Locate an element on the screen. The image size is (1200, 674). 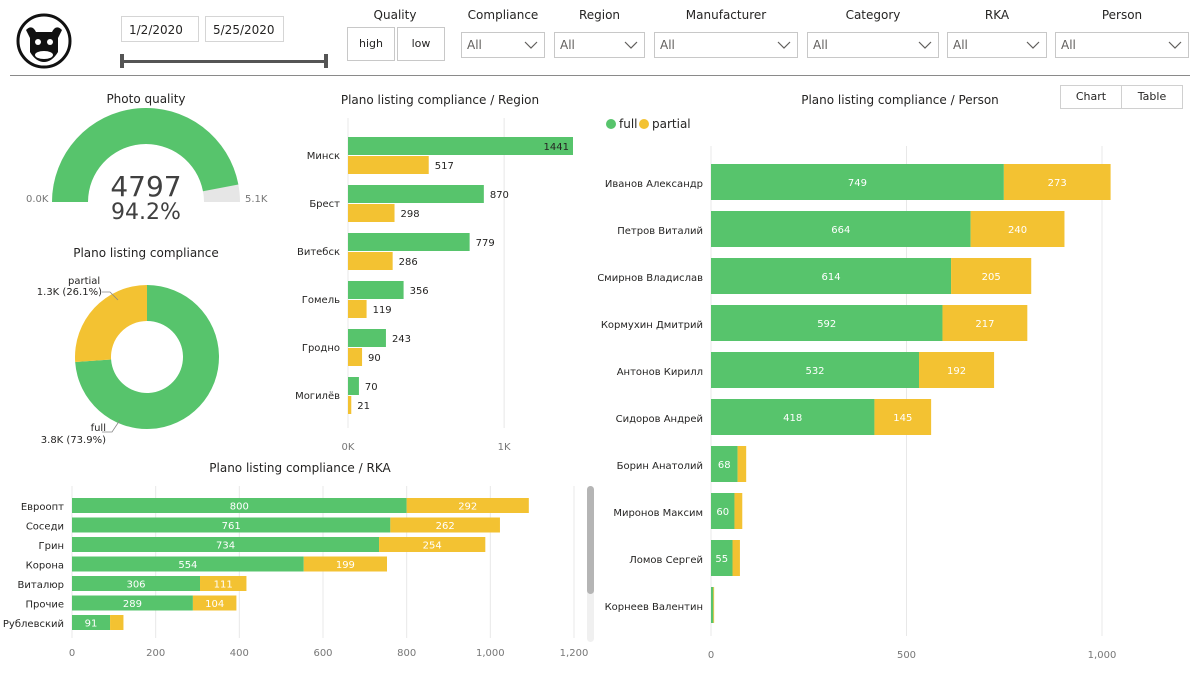
chart-view-button: Chart is located at coordinates (1091, 97).